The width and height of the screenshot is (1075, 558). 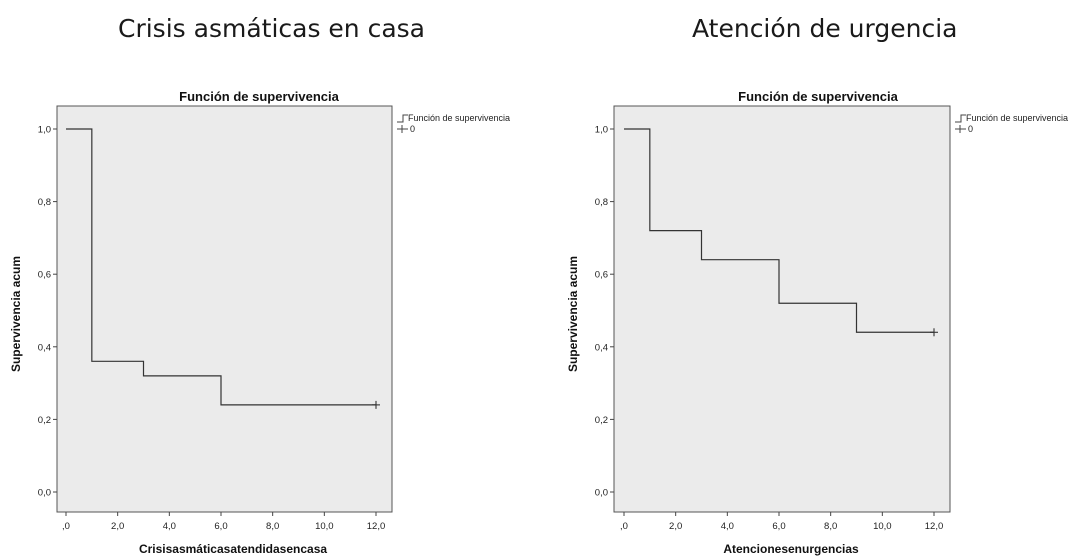 I want to click on right-panel-heading: Atención de urgencia, so click(x=825, y=28).